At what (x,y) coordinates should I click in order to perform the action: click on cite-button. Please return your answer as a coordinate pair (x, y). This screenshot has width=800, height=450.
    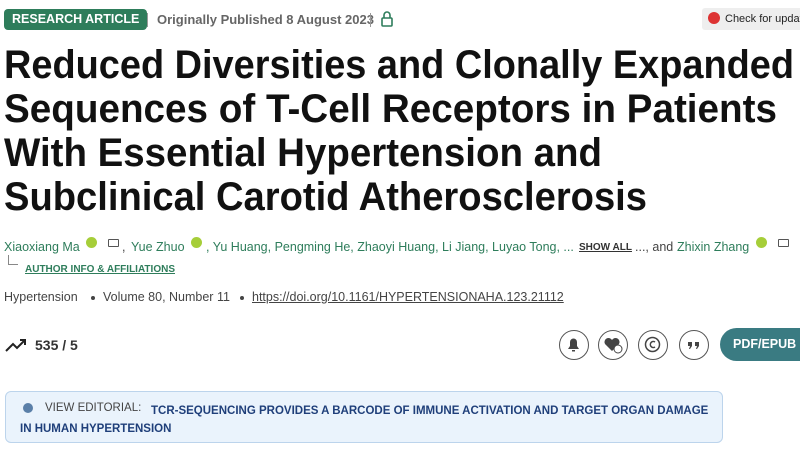
    Looking at the image, I should click on (653, 345).